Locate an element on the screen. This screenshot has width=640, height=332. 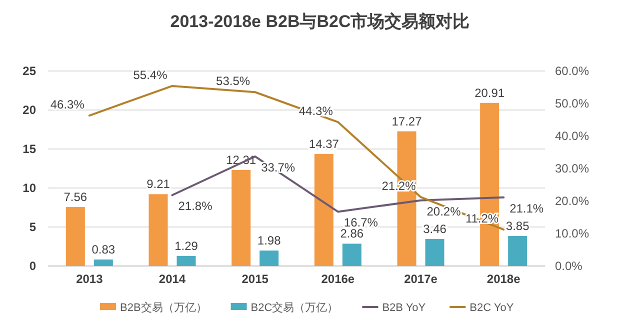
legend-label: B2B交易（万亿） is located at coordinates (163, 307).